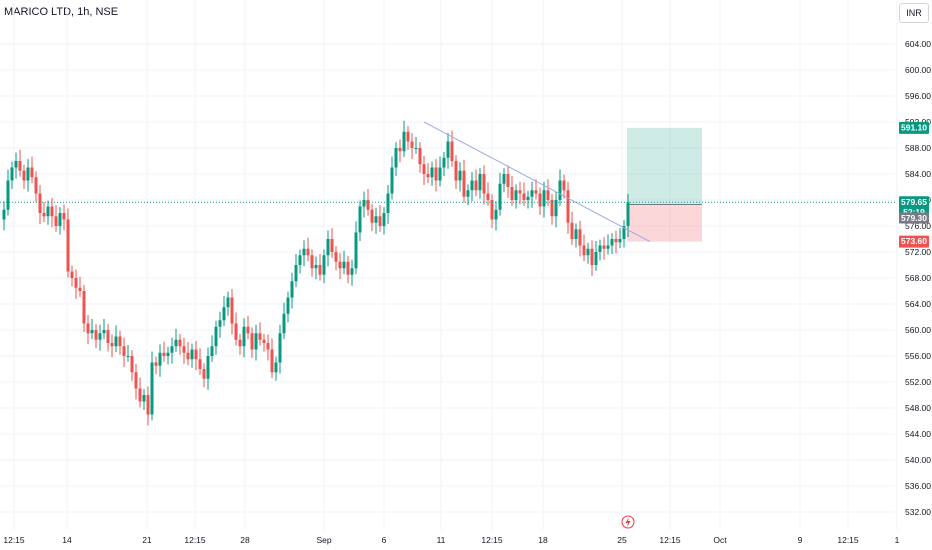  Describe the element at coordinates (147, 540) in the screenshot. I see `time-tick-label: 21` at that location.